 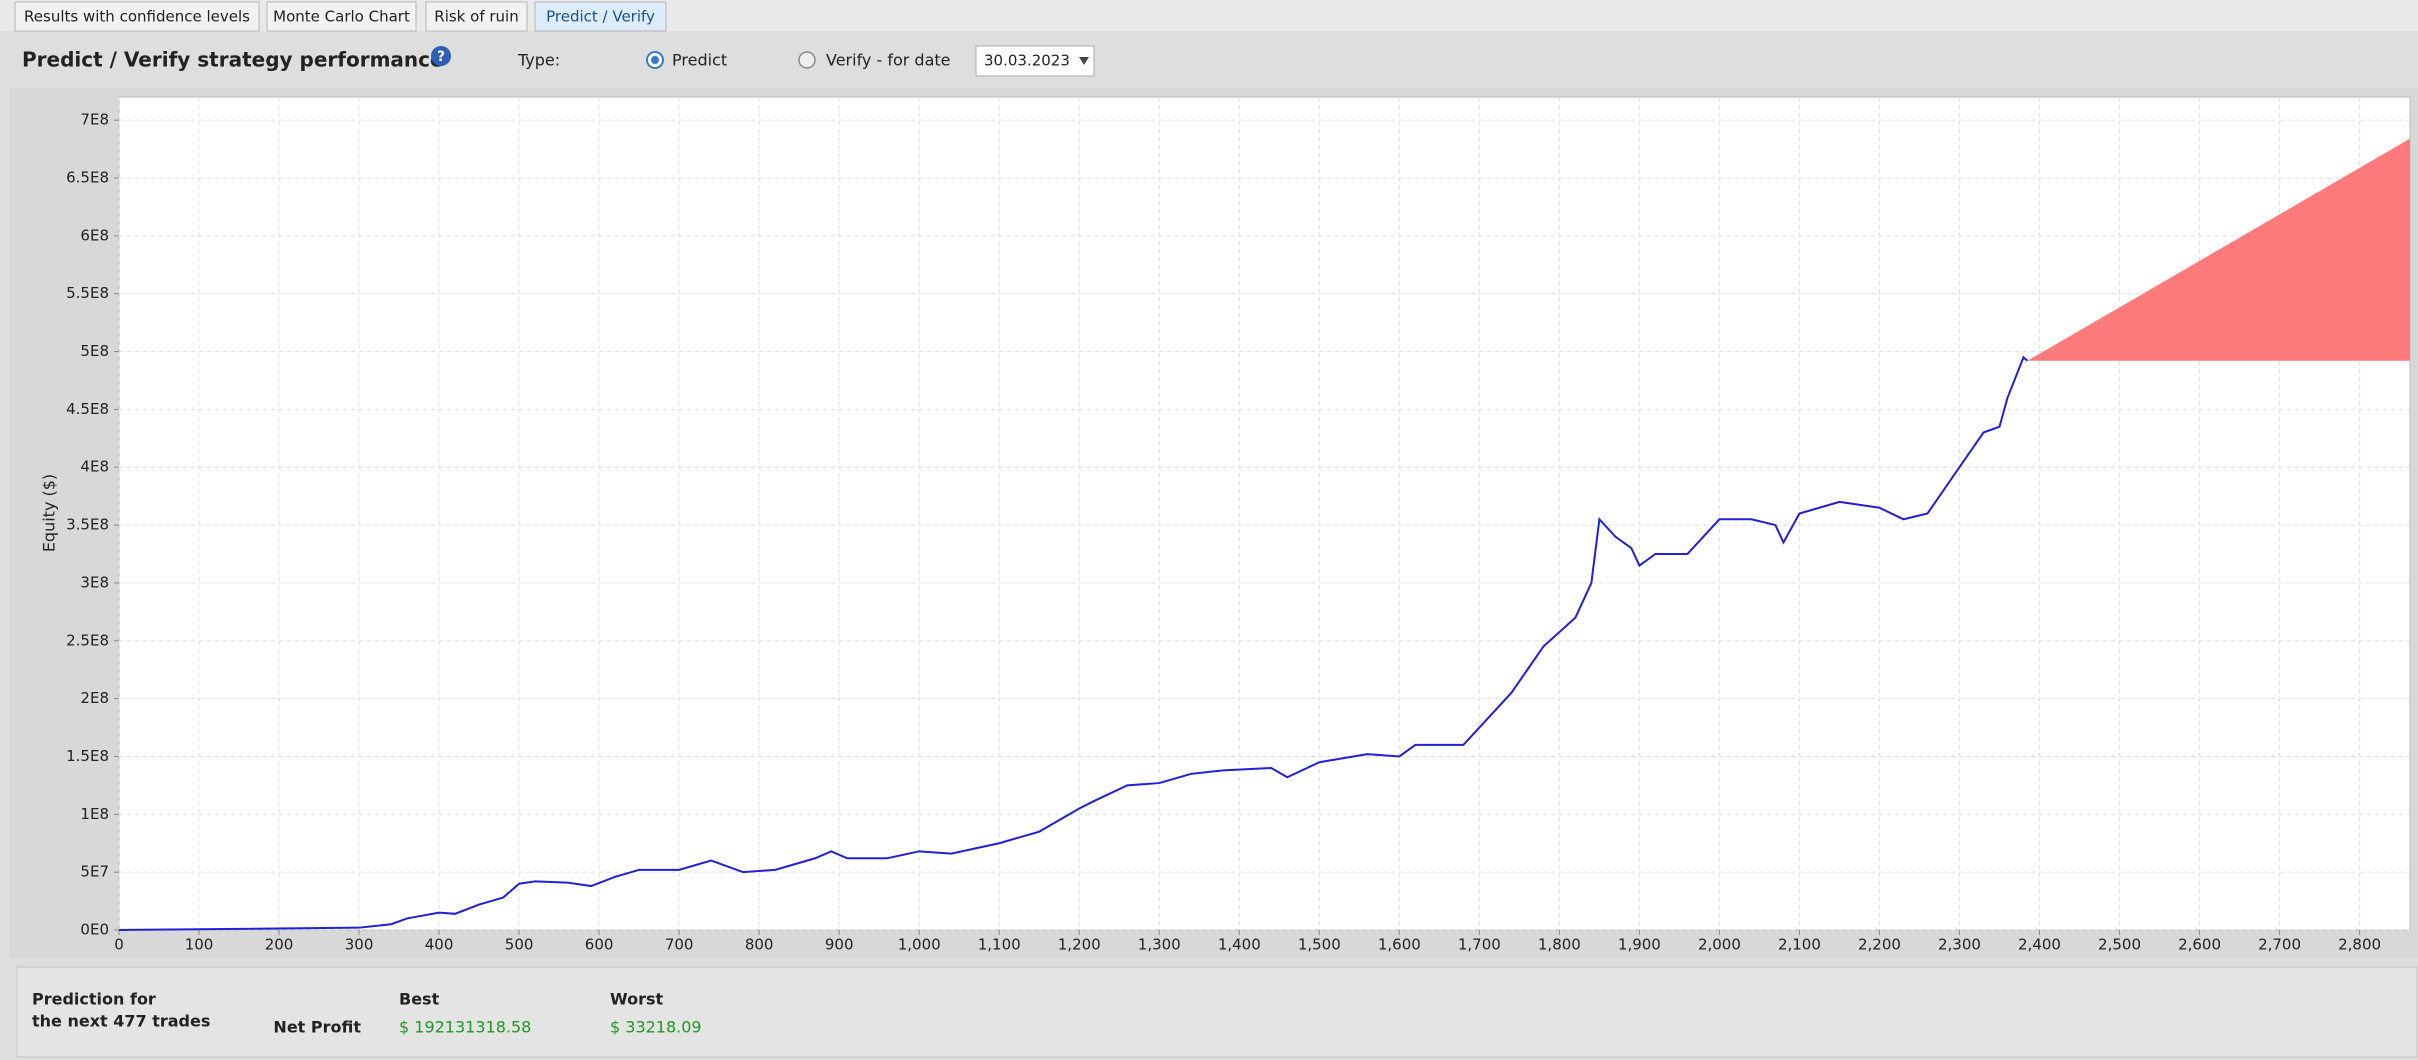 I want to click on tab-label: Risk of ruin, so click(x=476, y=17).